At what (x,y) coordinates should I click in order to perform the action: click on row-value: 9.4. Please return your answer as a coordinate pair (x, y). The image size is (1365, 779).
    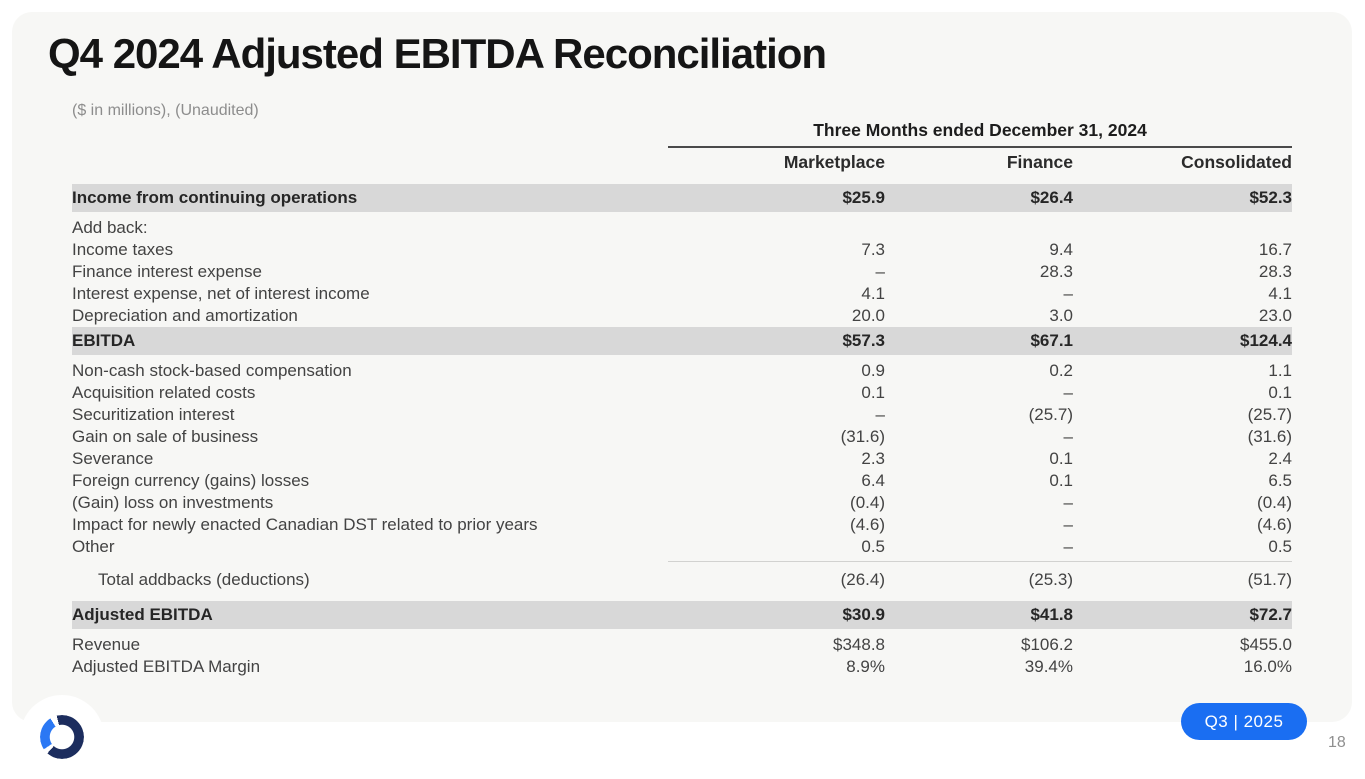
    Looking at the image, I should click on (1061, 249).